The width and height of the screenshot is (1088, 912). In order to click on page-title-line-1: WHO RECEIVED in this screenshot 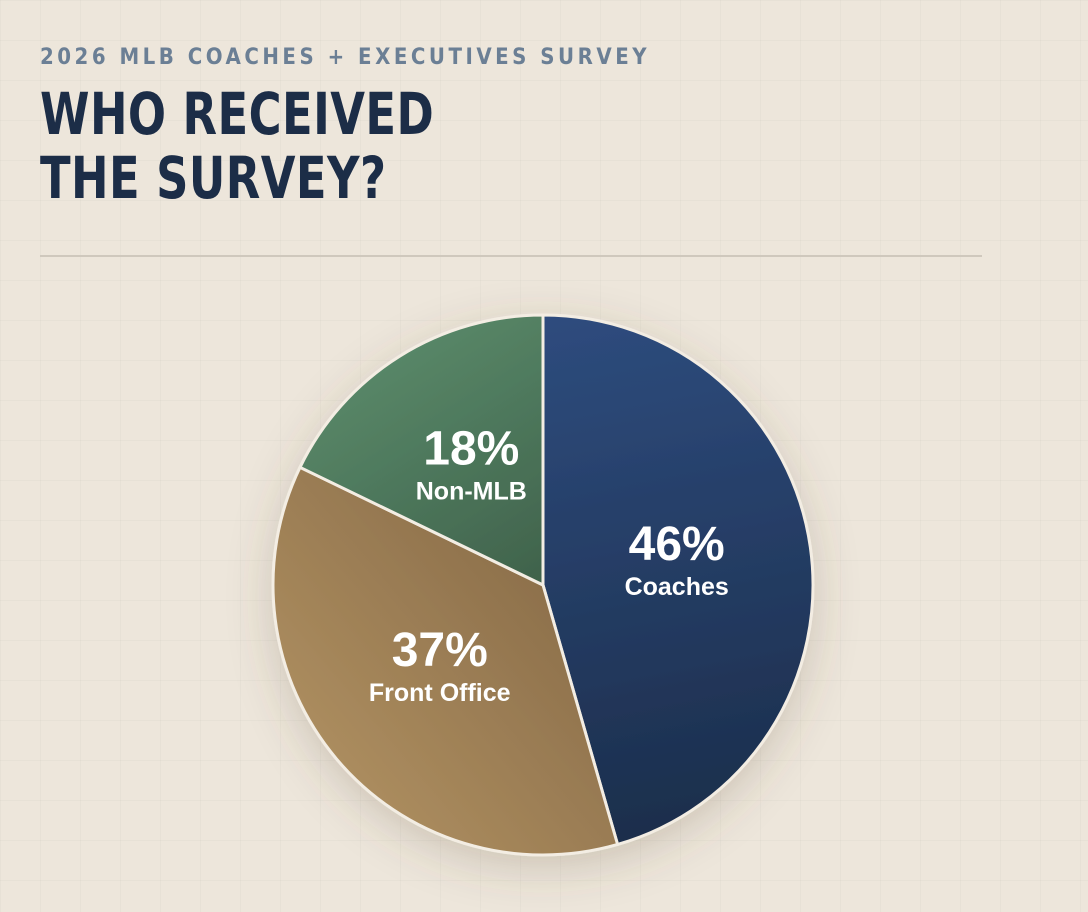, I will do `click(237, 114)`.